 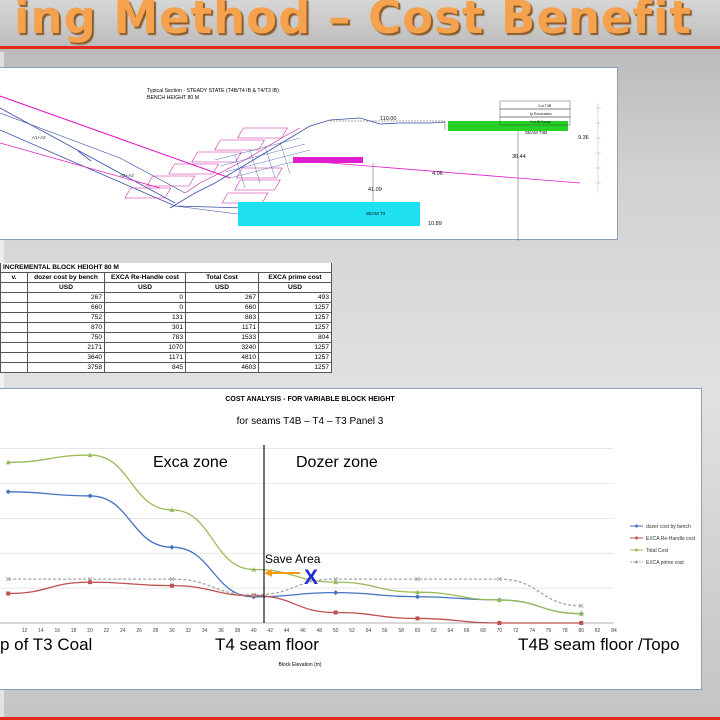 I want to click on x-tick-label: 54, so click(x=369, y=631).